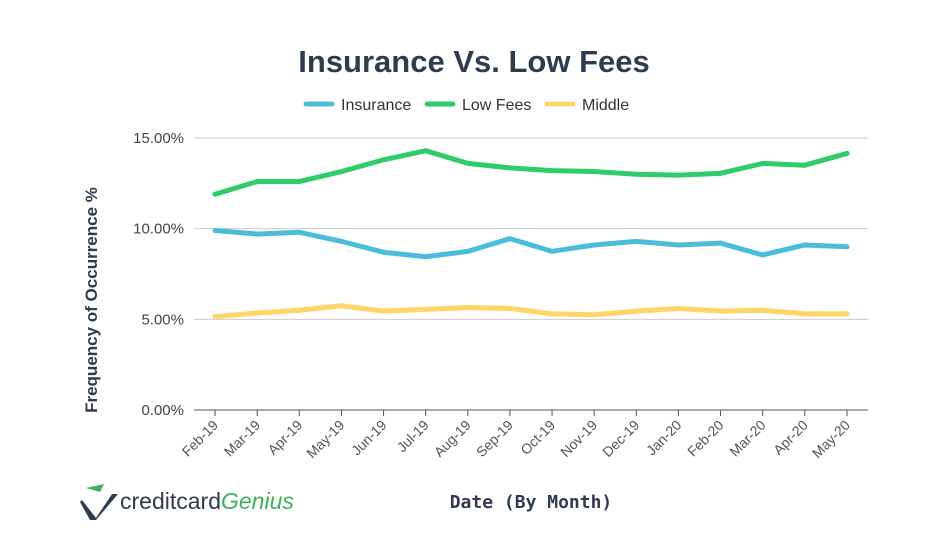 Image resolution: width=948 pixels, height=557 pixels. Describe the element at coordinates (413, 436) in the screenshot. I see `x-tick-label: Jul-19` at that location.